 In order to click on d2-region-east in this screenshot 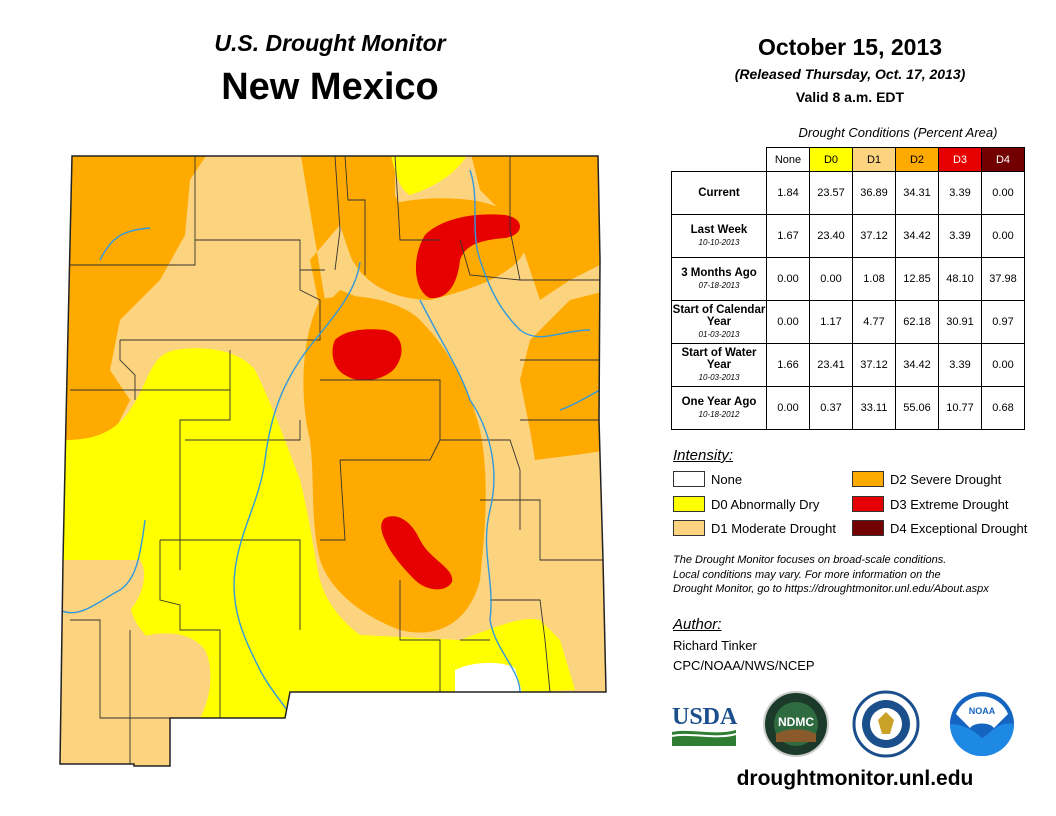, I will do `click(563, 375)`.